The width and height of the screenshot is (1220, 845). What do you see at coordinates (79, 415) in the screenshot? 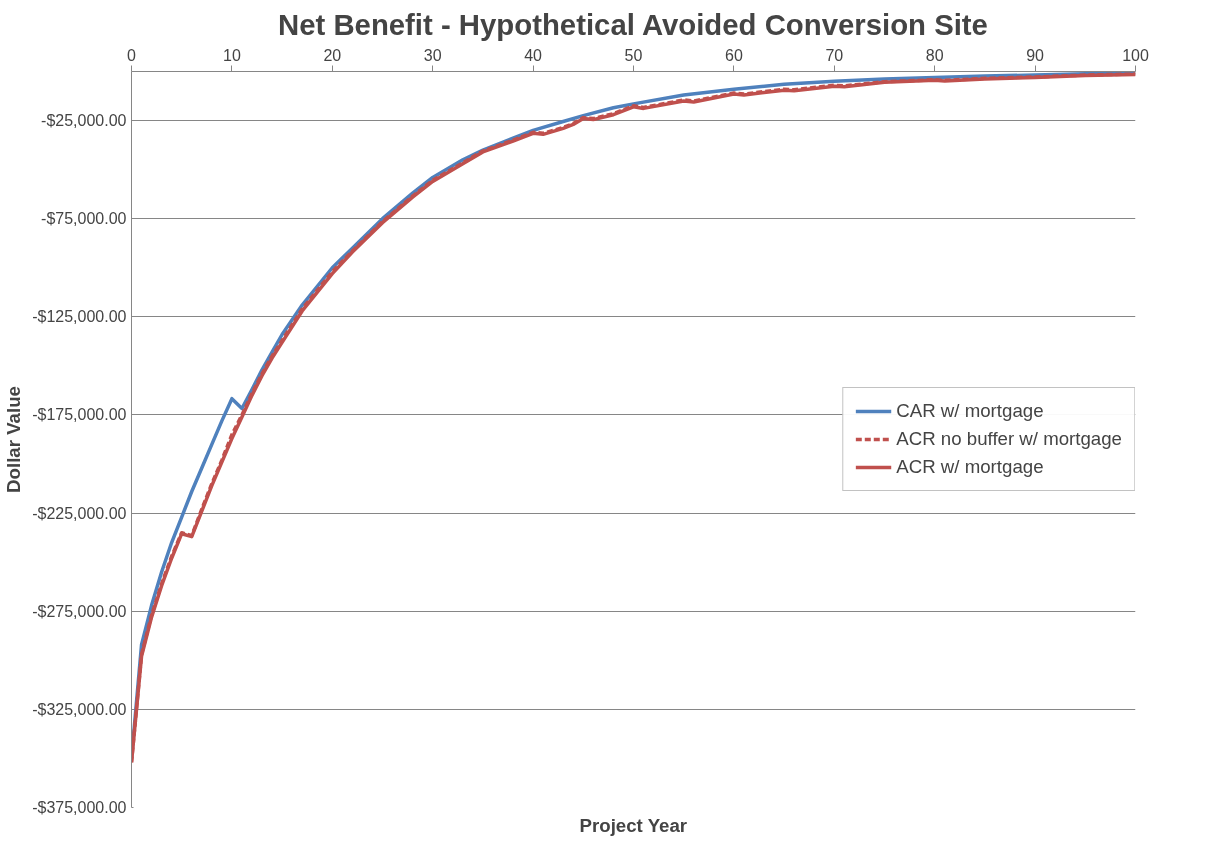
I see `y-tick-label: -$175,000.00` at bounding box center [79, 415].